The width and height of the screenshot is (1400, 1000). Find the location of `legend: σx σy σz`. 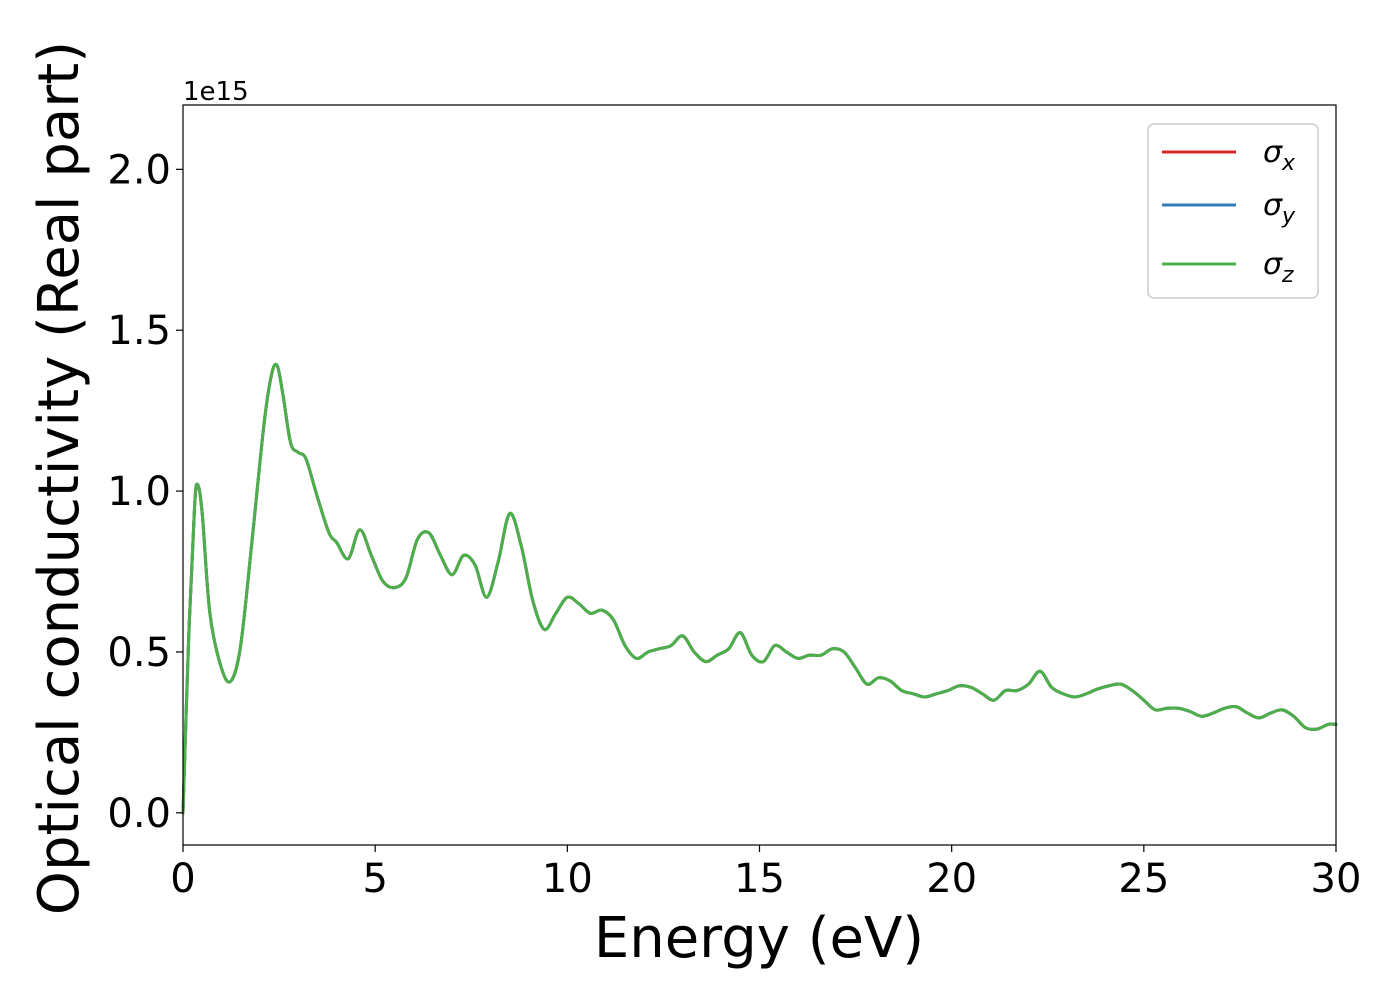

legend: σx σy σz is located at coordinates (1233, 211).